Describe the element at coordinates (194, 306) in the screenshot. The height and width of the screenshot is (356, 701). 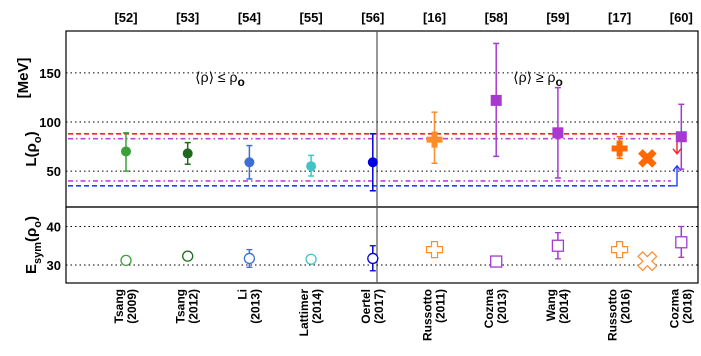
I see `category-label: (2012)` at that location.